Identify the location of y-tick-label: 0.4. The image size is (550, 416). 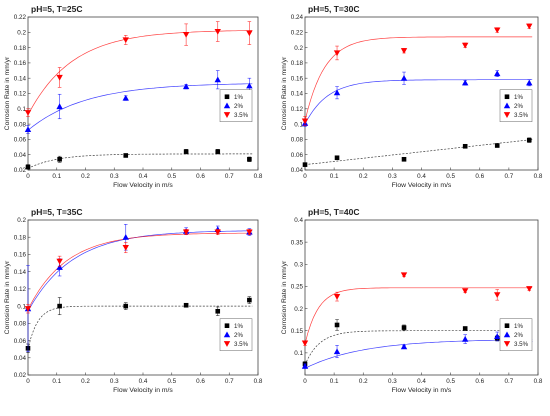
(298, 220).